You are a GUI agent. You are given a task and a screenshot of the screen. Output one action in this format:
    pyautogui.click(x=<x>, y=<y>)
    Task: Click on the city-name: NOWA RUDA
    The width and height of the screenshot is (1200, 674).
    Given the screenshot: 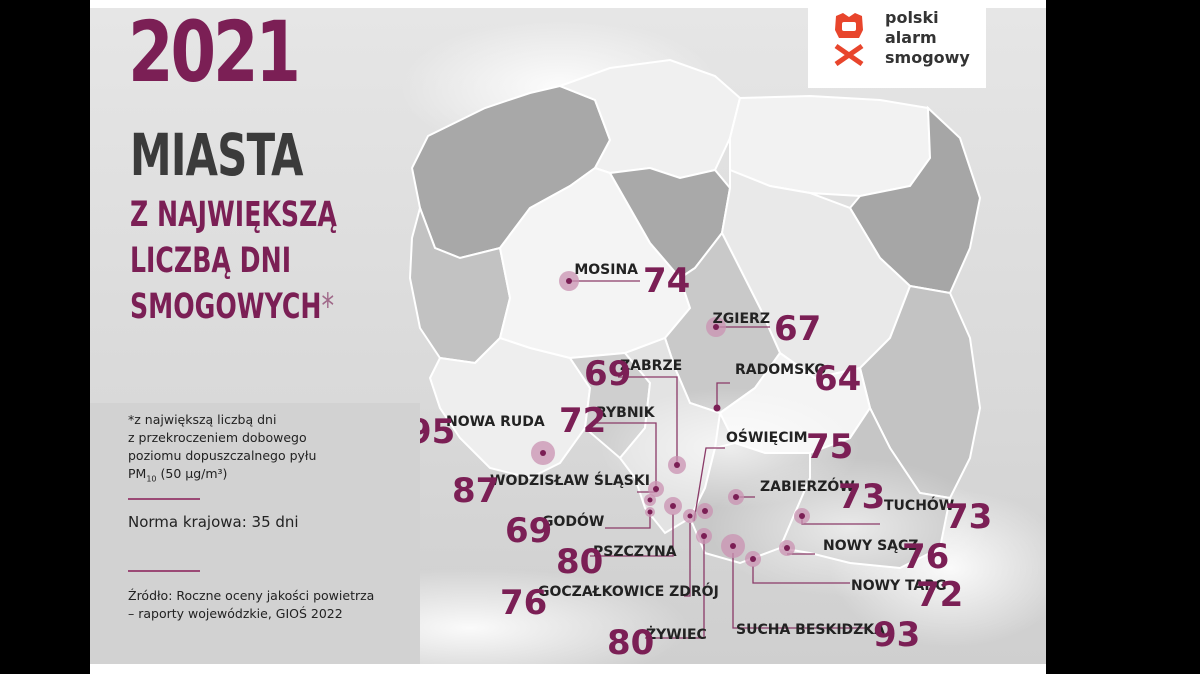 What is the action you would take?
    pyautogui.click(x=495, y=422)
    